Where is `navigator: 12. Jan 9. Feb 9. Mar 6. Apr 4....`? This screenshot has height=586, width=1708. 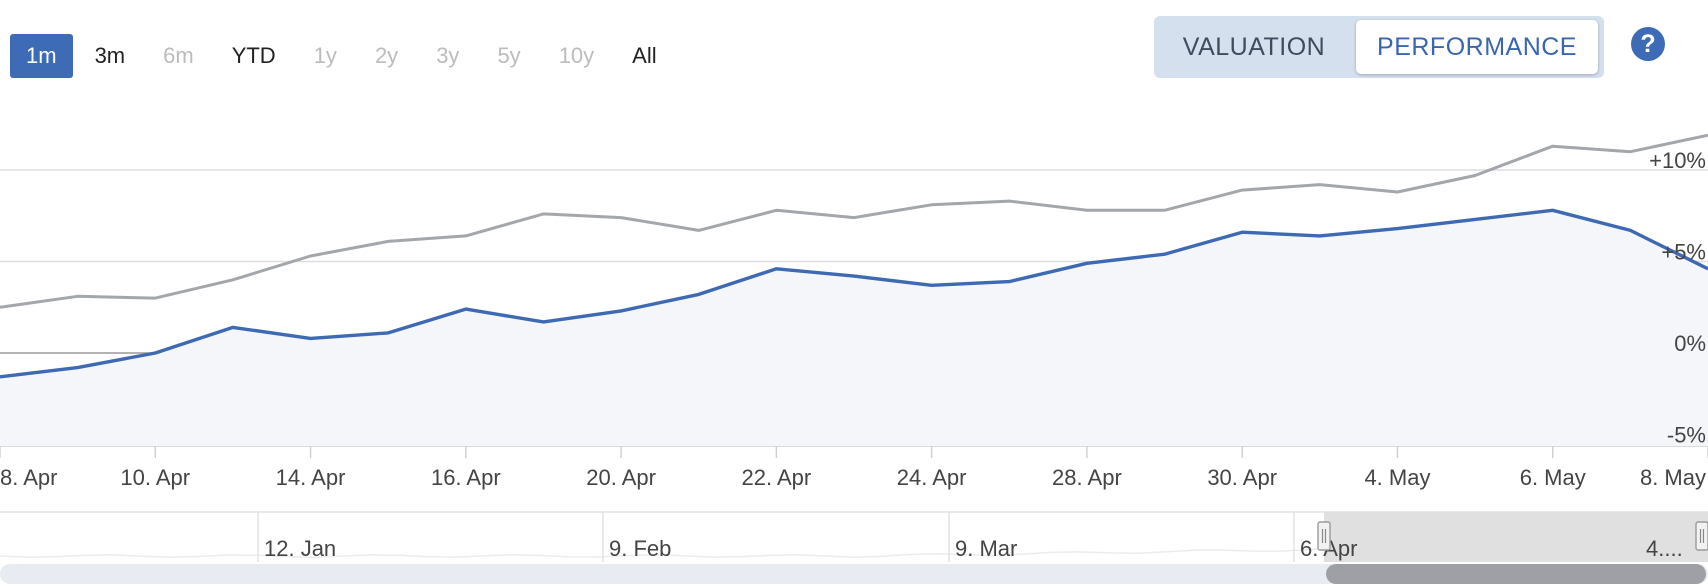 navigator: 12. Jan 9. Feb 9. Mar 6. Apr 4.... is located at coordinates (854, 547).